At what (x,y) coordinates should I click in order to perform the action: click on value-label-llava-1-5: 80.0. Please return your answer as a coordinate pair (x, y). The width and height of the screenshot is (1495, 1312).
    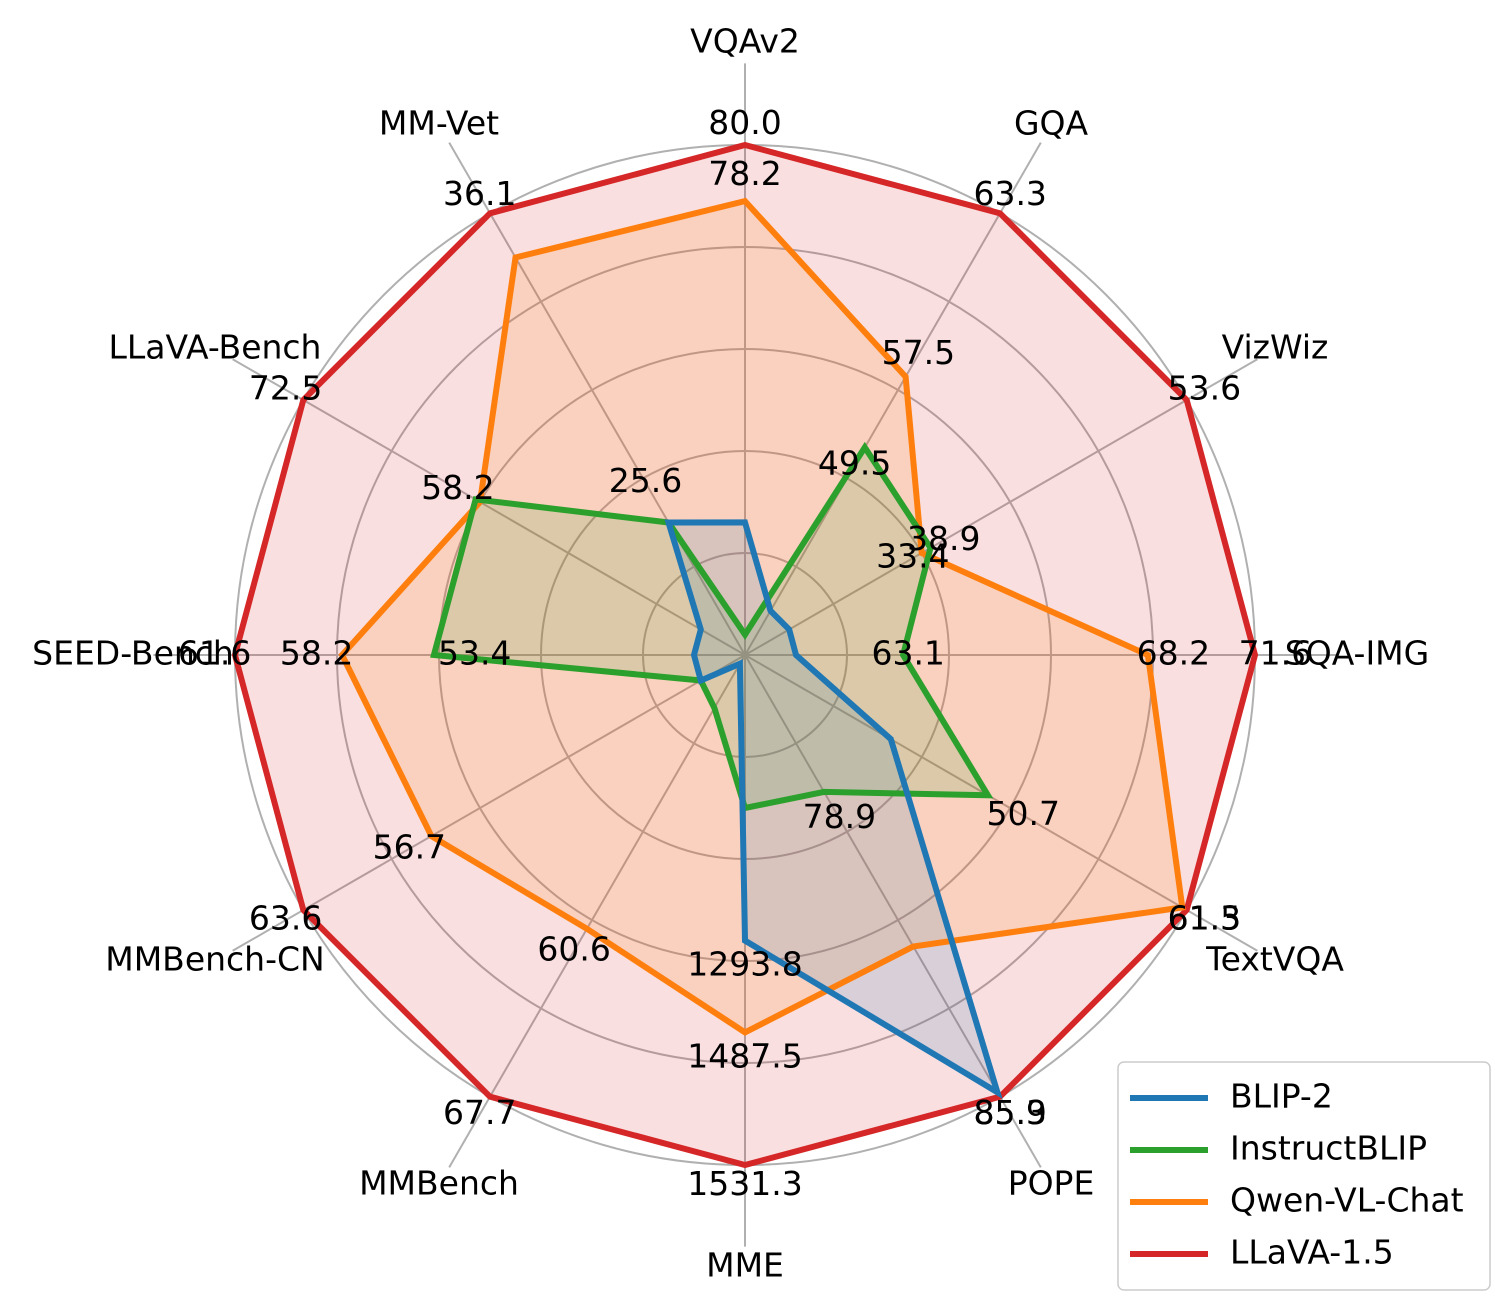
    Looking at the image, I should click on (744, 122).